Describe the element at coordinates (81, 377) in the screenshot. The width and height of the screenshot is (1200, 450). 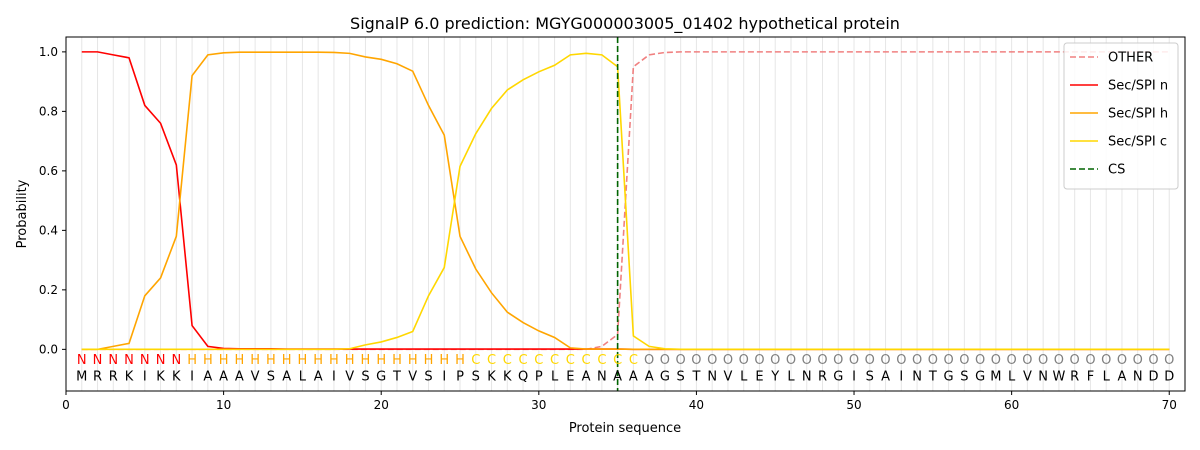
I see `residue-letter: M` at that location.